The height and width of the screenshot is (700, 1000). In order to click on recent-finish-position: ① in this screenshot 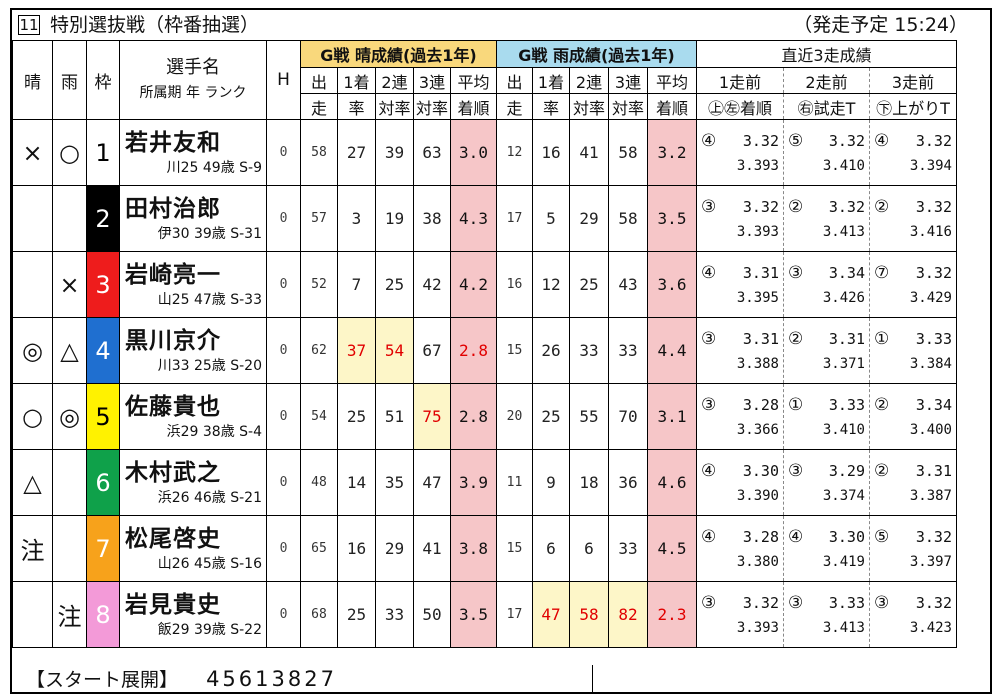, I will do `click(796, 404)`.